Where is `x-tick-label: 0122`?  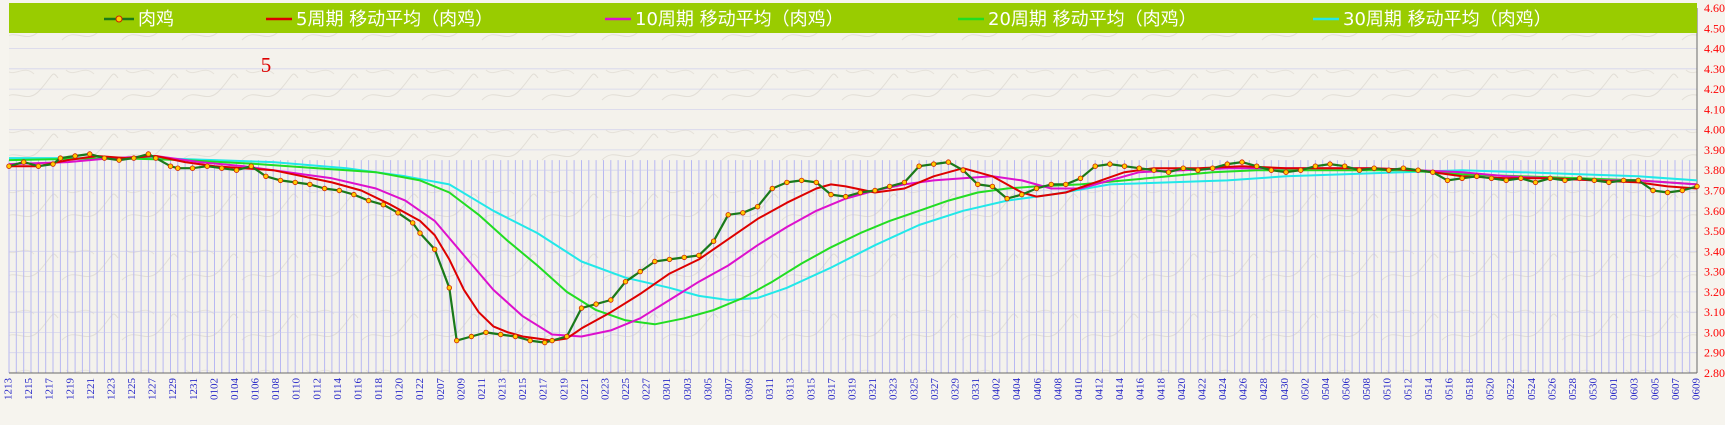
x-tick-label: 0122 is located at coordinates (420, 389).